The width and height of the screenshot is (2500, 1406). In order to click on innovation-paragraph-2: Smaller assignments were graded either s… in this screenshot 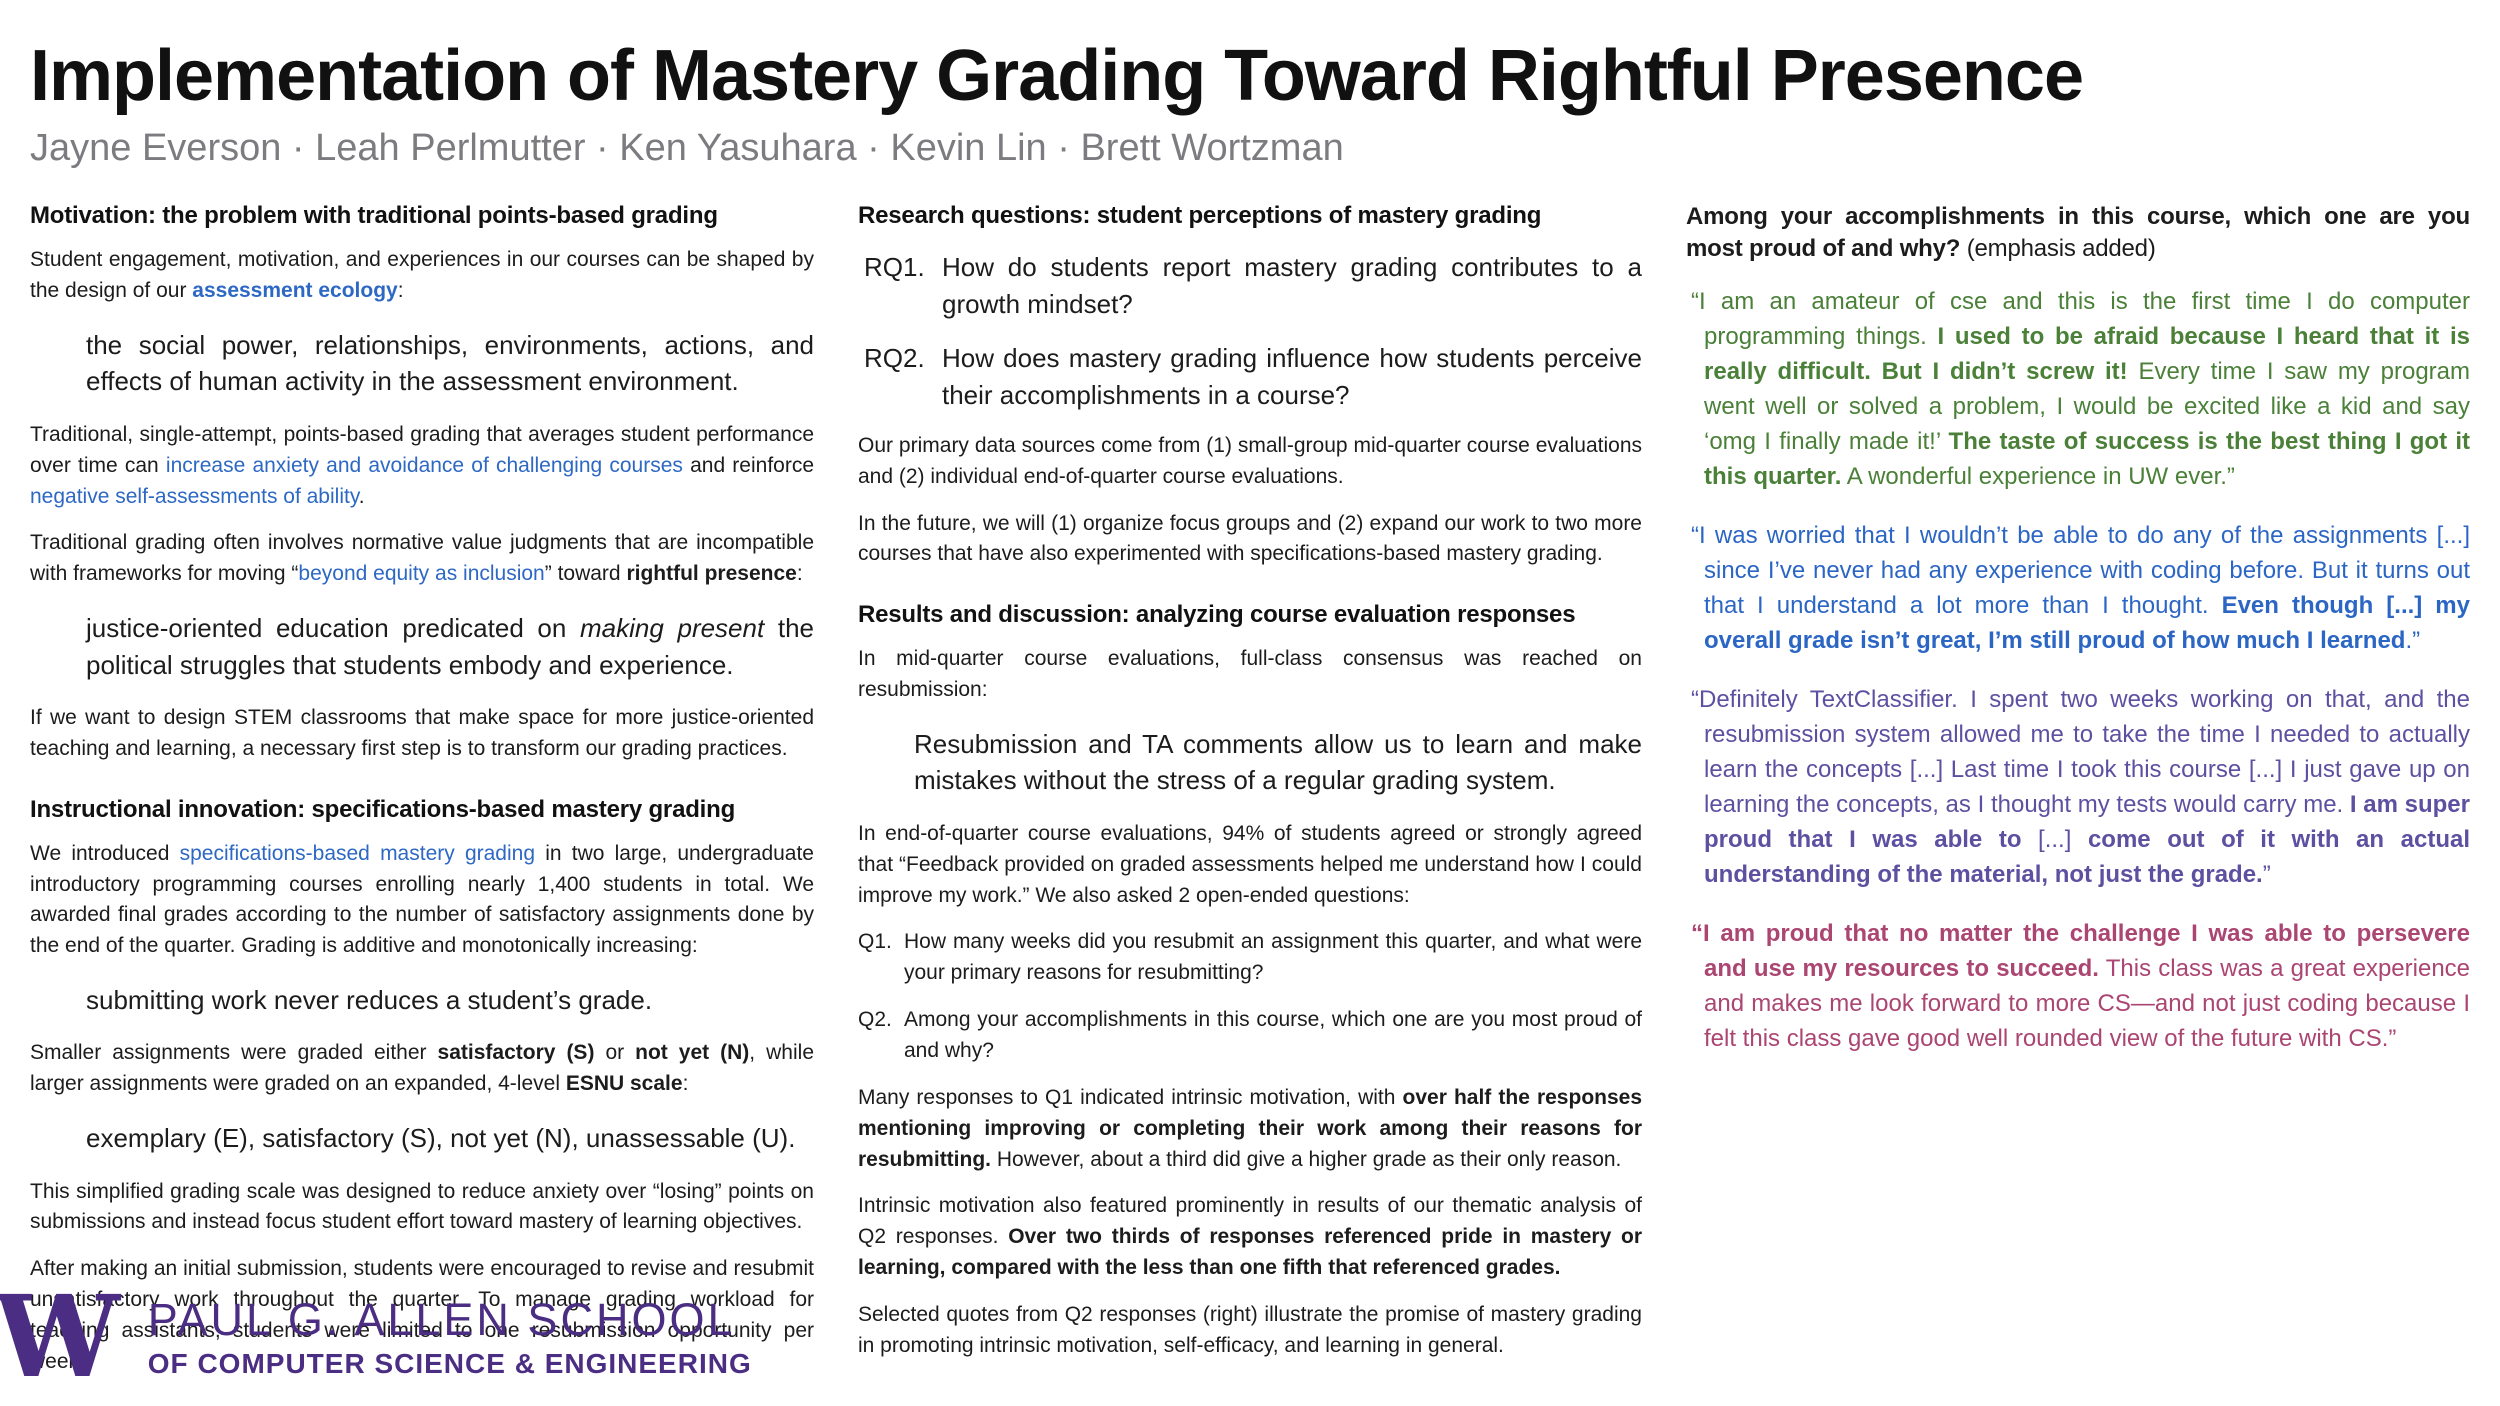, I will do `click(422, 1068)`.